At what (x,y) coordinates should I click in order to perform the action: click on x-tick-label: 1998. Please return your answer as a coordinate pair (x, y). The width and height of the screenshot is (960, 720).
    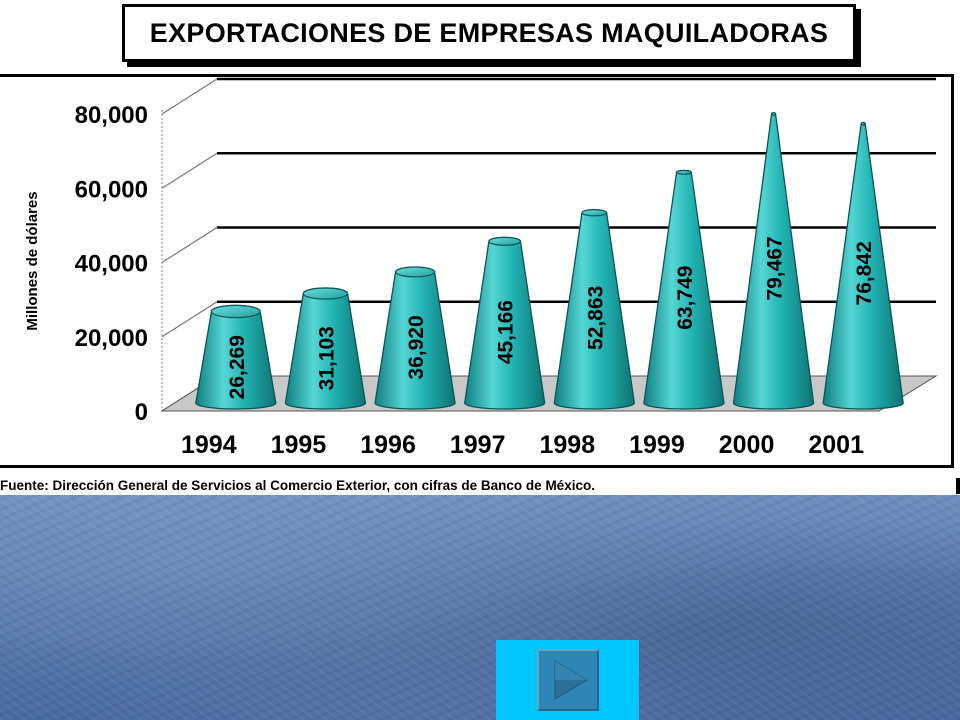
    Looking at the image, I should click on (568, 445).